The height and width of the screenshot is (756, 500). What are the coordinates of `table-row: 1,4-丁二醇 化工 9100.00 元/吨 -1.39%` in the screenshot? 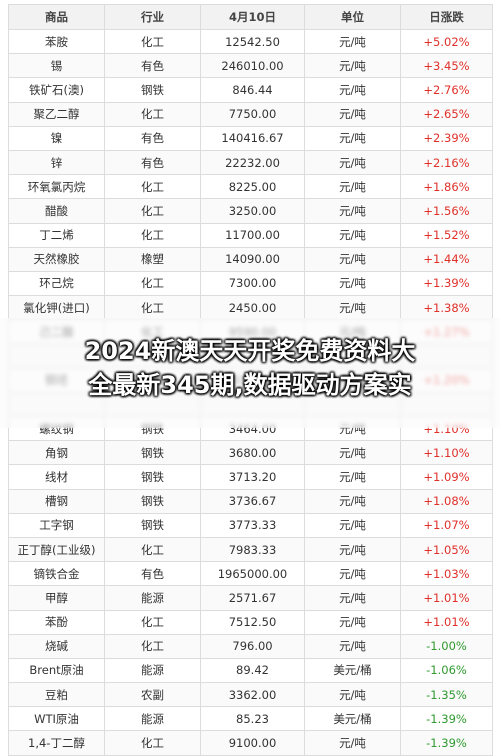 It's located at (250, 743).